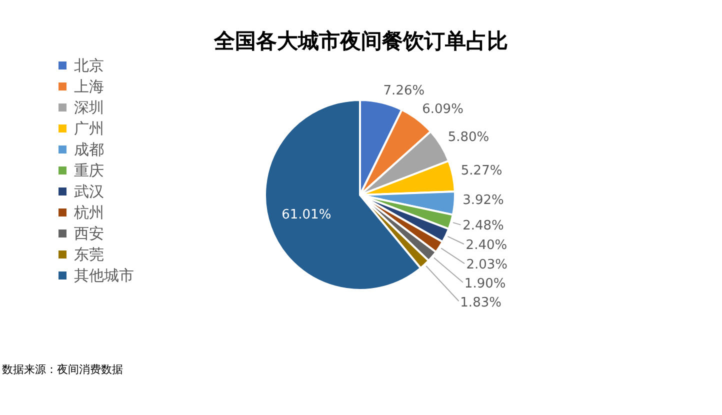  I want to click on data-label: 6.09%, so click(443, 109).